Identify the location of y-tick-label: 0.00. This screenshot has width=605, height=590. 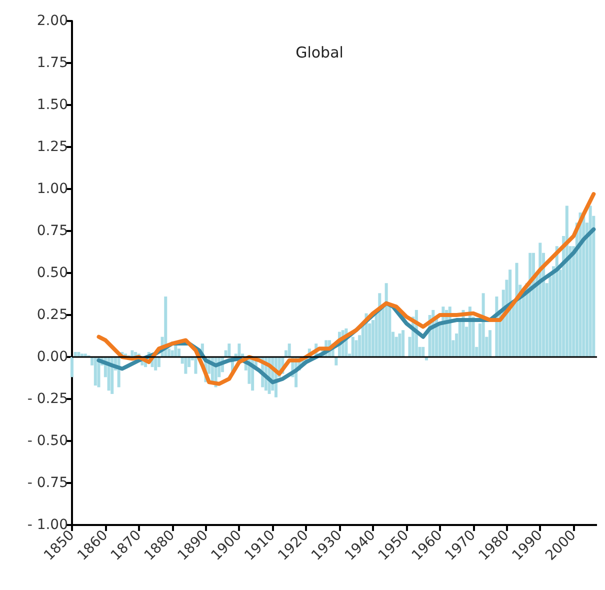
(52, 357).